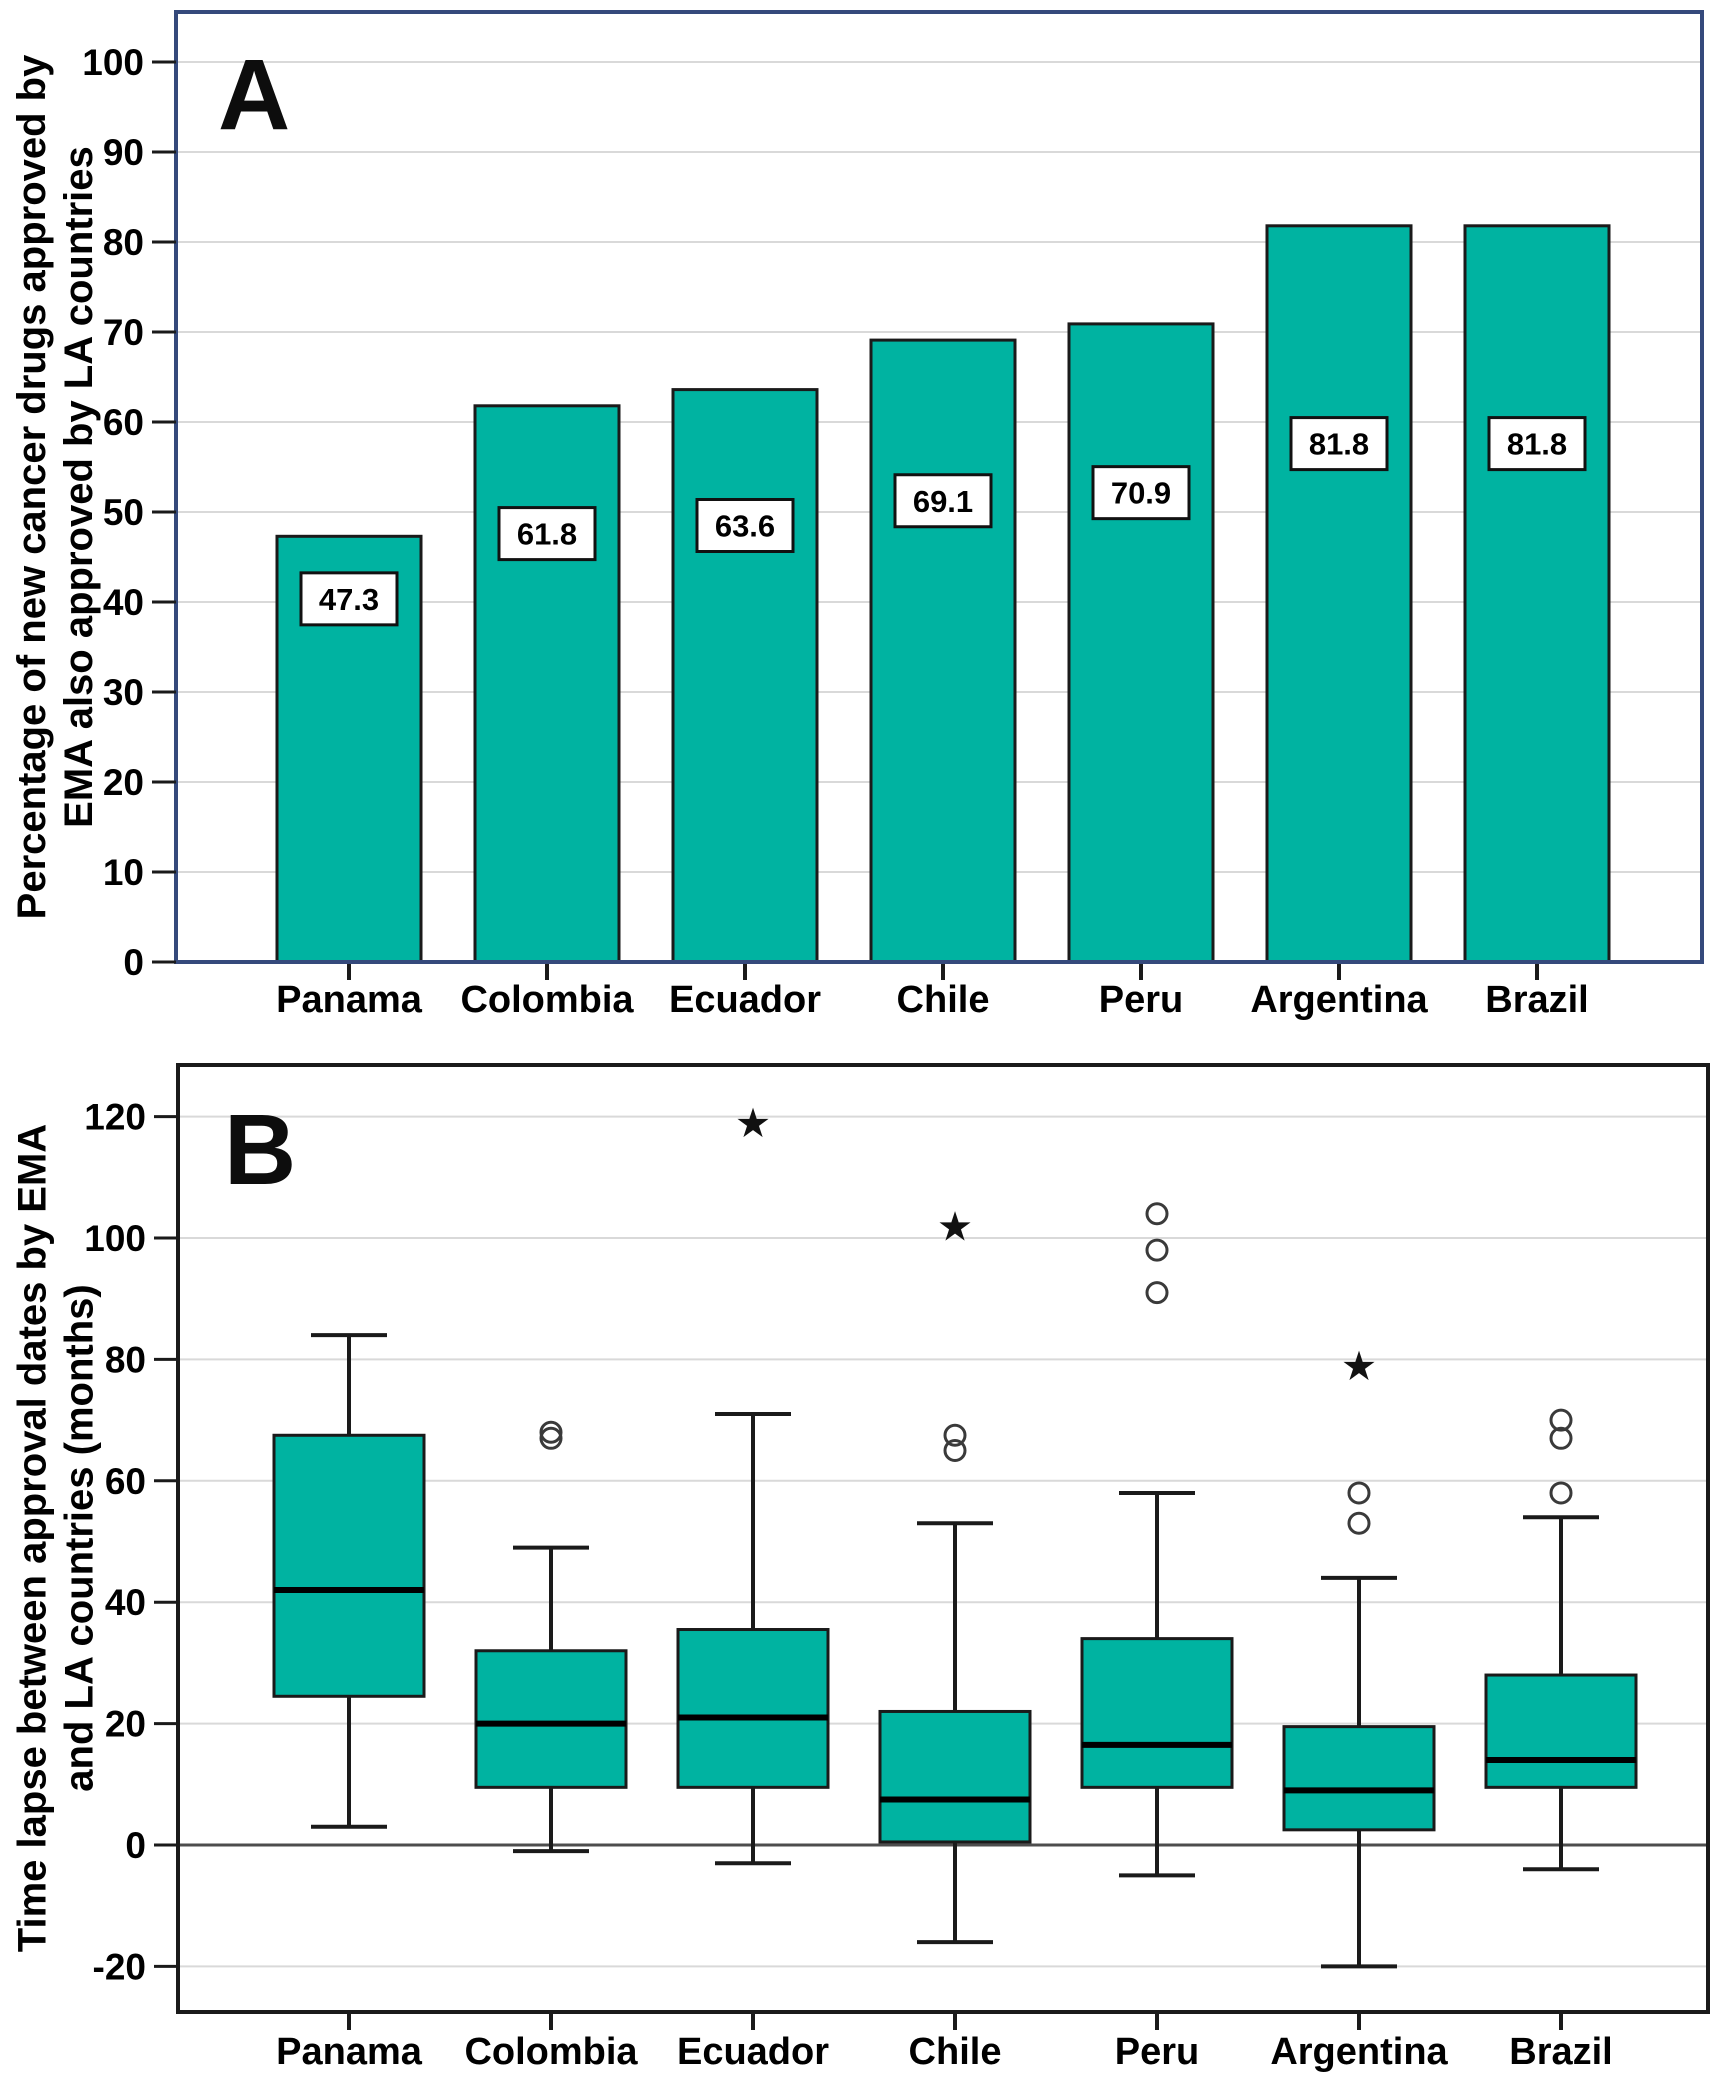 This screenshot has height=2080, width=1728. I want to click on bar-argentina, so click(1339, 594).